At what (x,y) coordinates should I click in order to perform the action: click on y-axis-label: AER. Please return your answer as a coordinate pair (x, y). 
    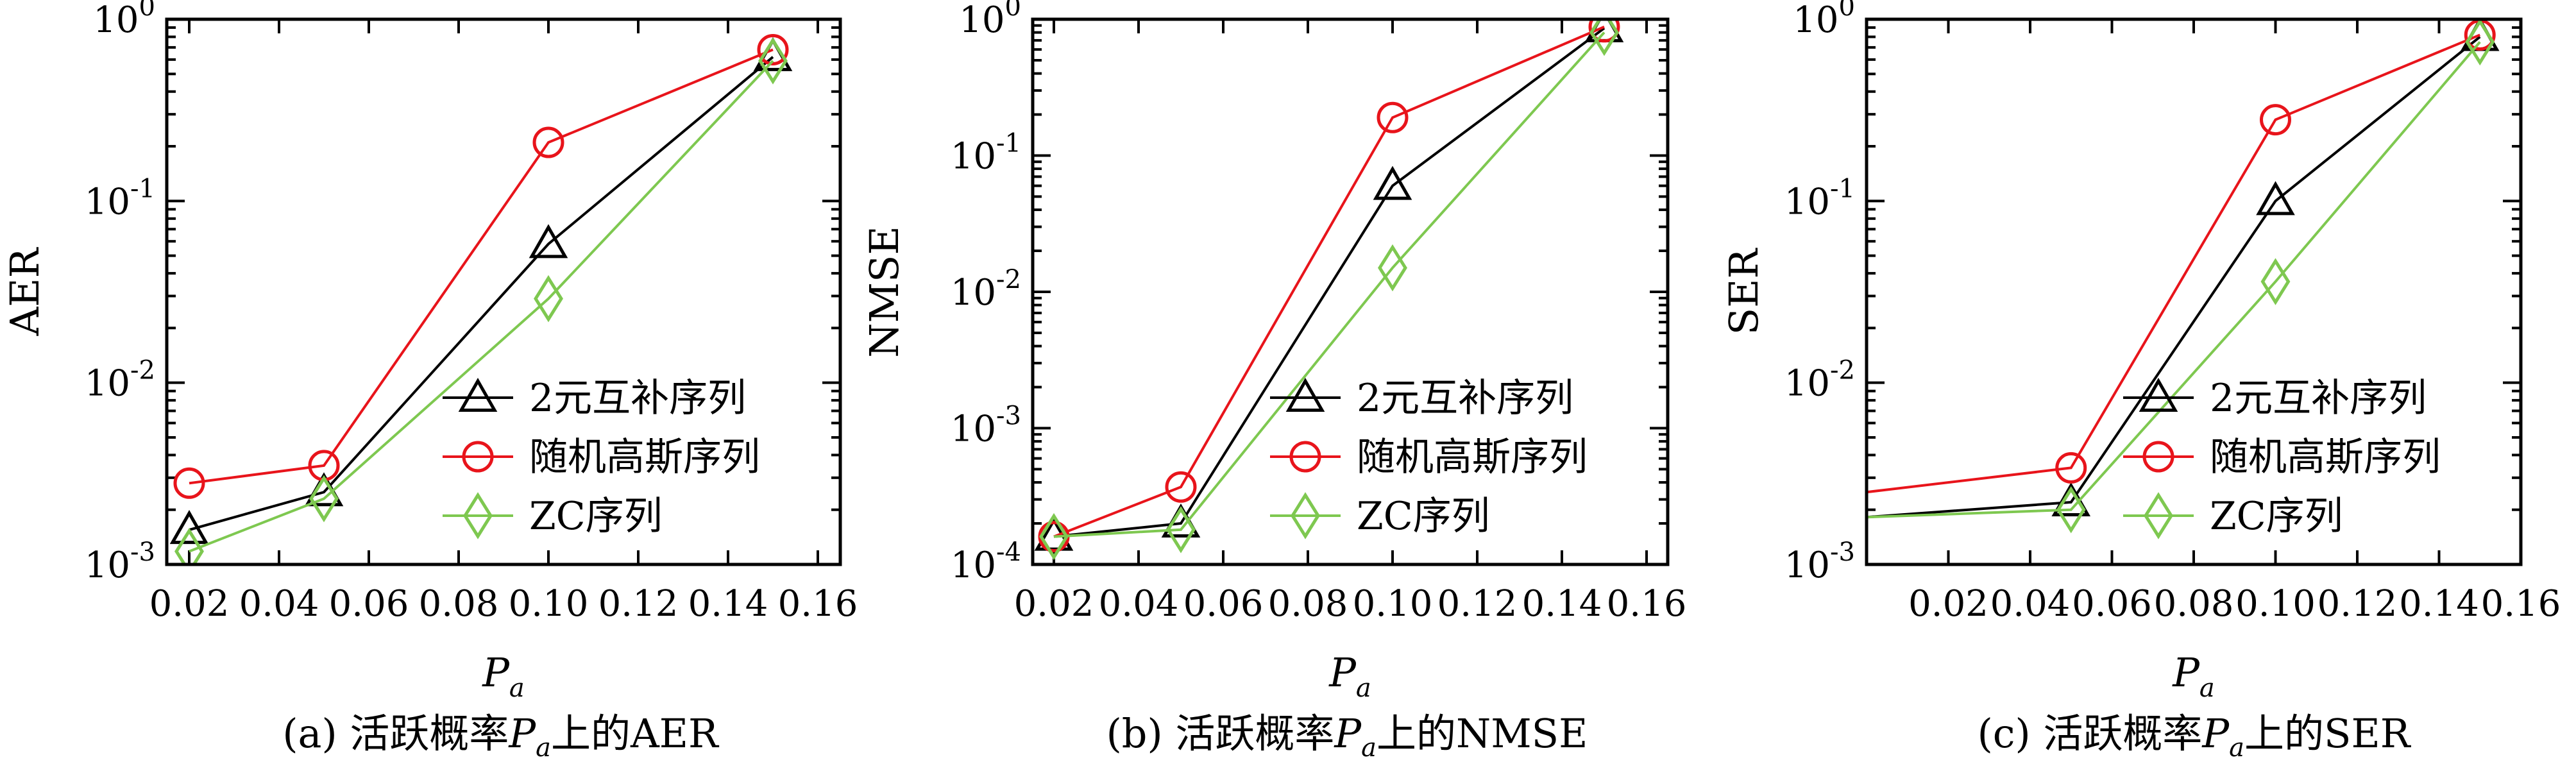
    Looking at the image, I should click on (24, 291).